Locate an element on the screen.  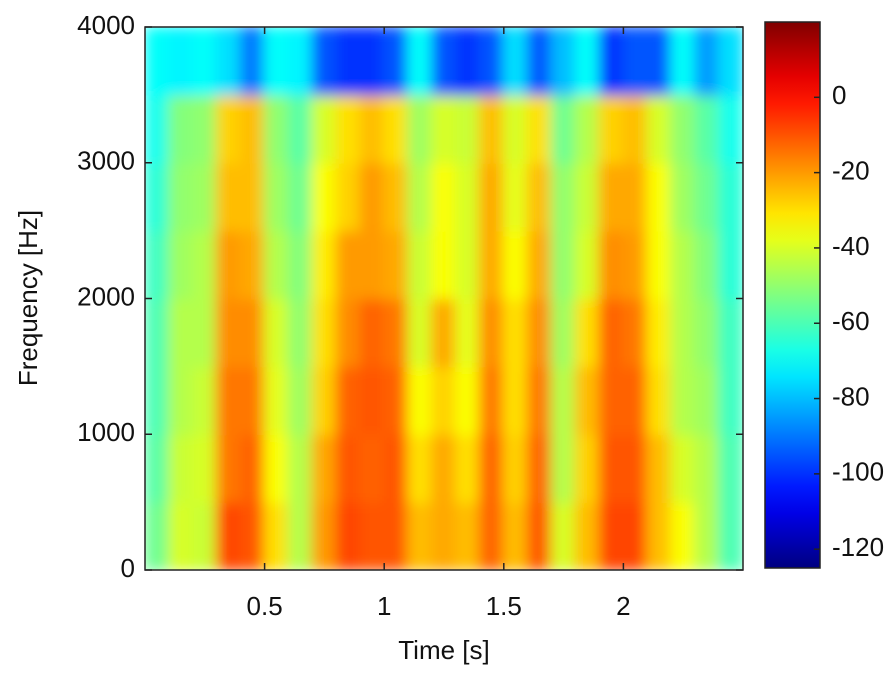
x-tick-label: 1 is located at coordinates (384, 606).